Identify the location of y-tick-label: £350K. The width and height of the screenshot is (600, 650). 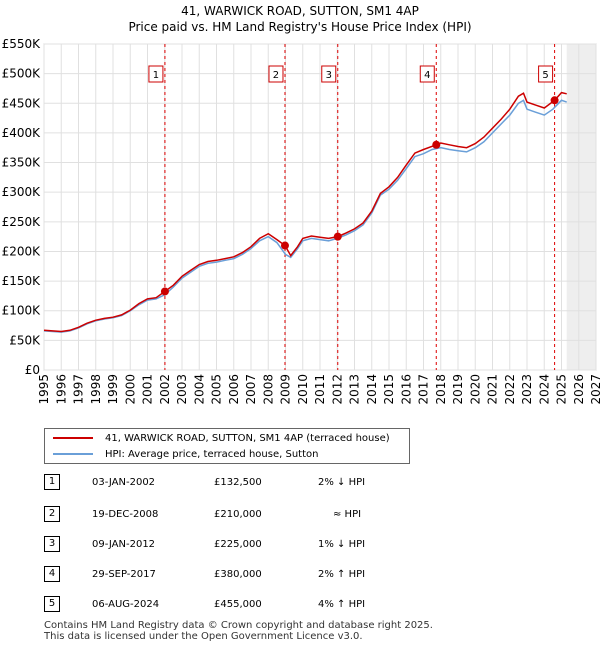
(22, 163).